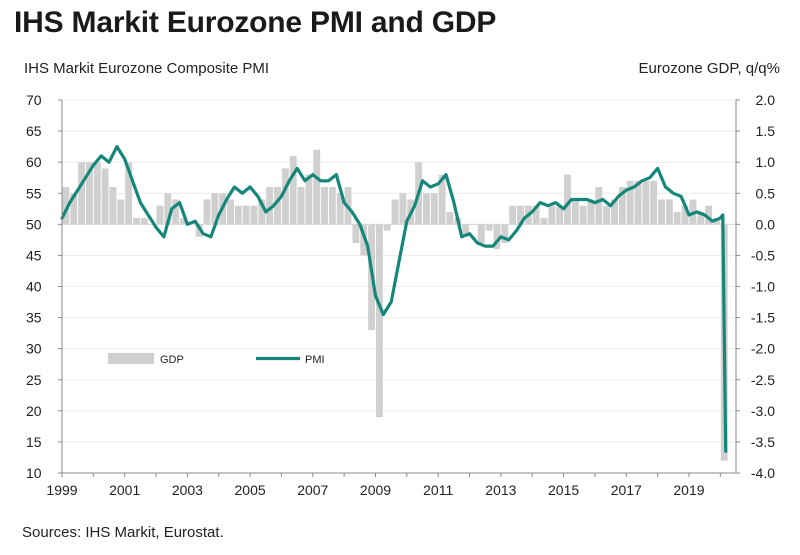  I want to click on right-tick-label: -1.5, so click(763, 318).